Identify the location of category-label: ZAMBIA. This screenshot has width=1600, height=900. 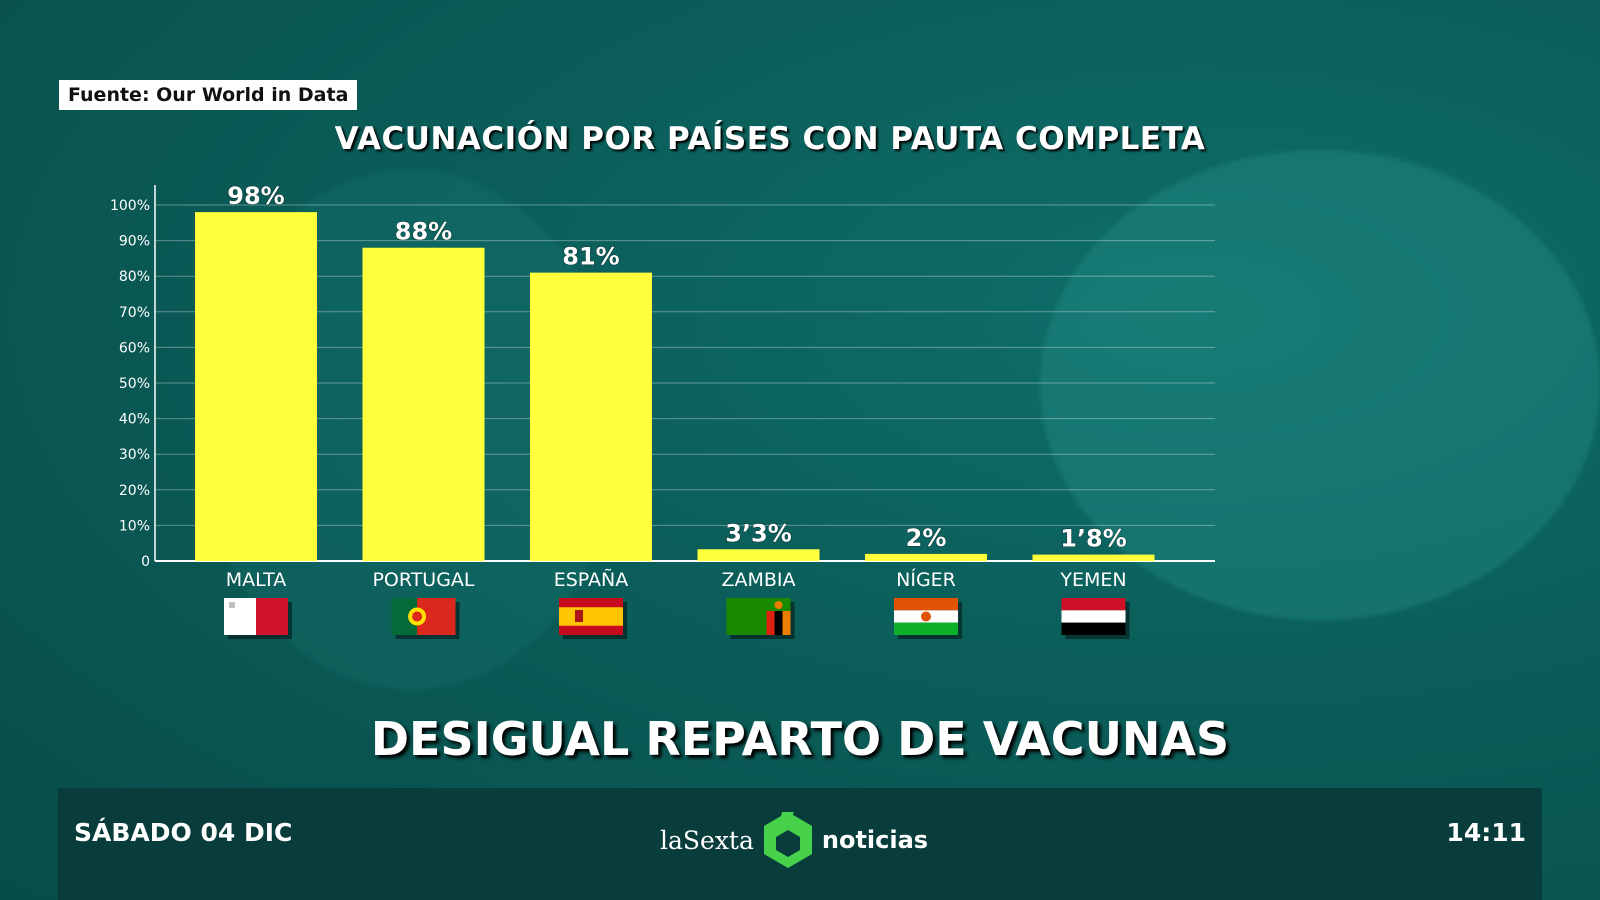
(758, 580).